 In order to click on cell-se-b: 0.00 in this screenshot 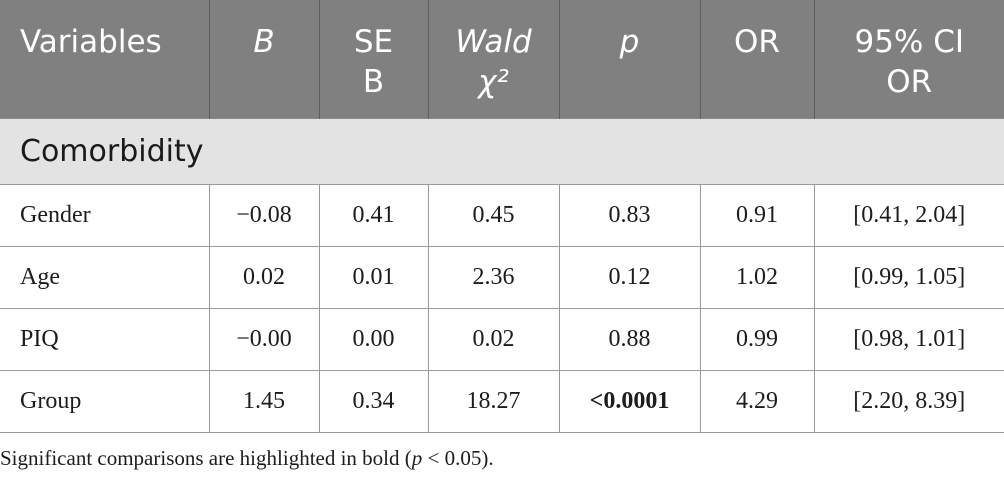, I will do `click(373, 339)`.